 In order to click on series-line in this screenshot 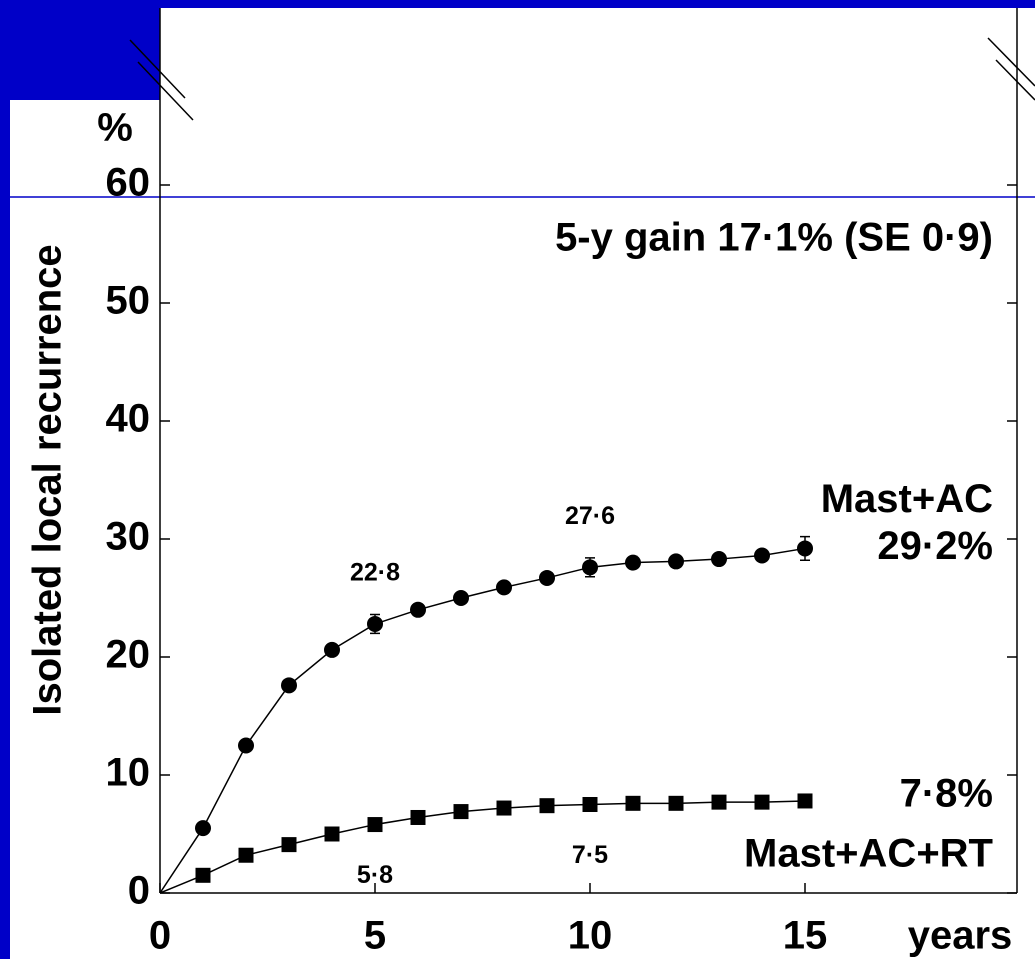, I will do `click(482, 847)`.